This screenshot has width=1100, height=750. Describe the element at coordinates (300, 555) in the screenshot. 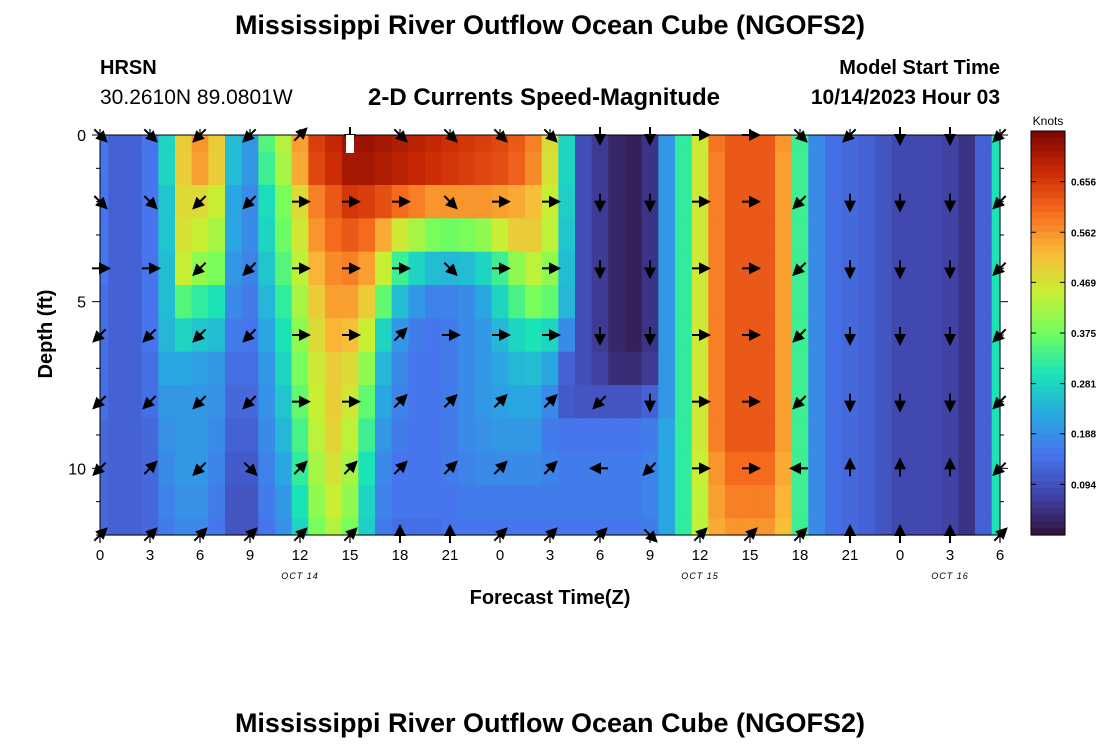

I see `x-tick-label: 12` at that location.